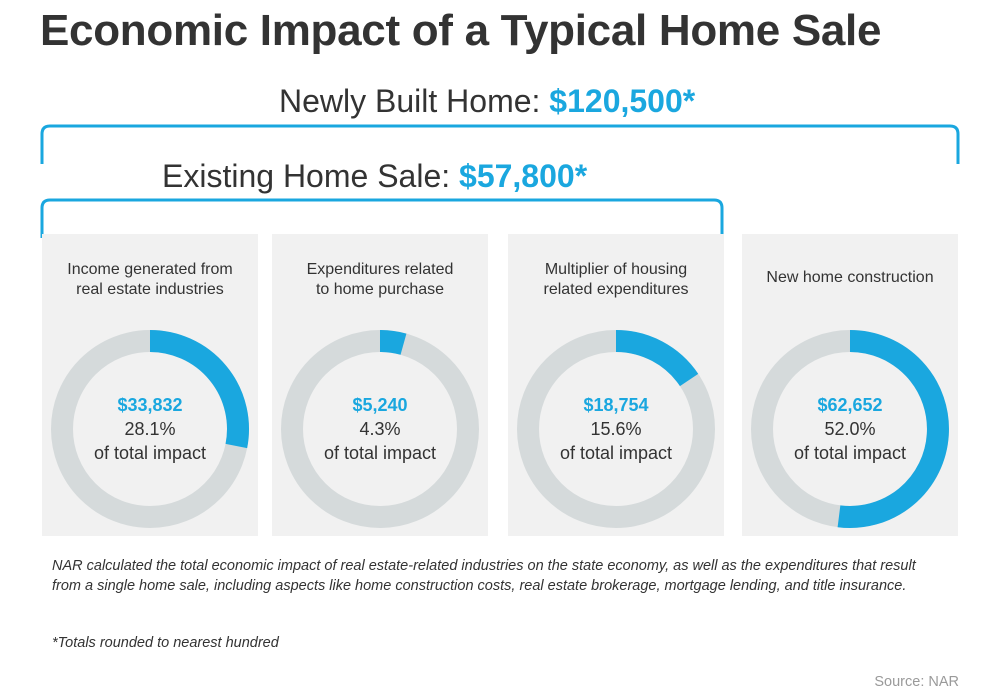 The height and width of the screenshot is (700, 999). I want to click on impact-amount: $33,832, so click(150, 405).